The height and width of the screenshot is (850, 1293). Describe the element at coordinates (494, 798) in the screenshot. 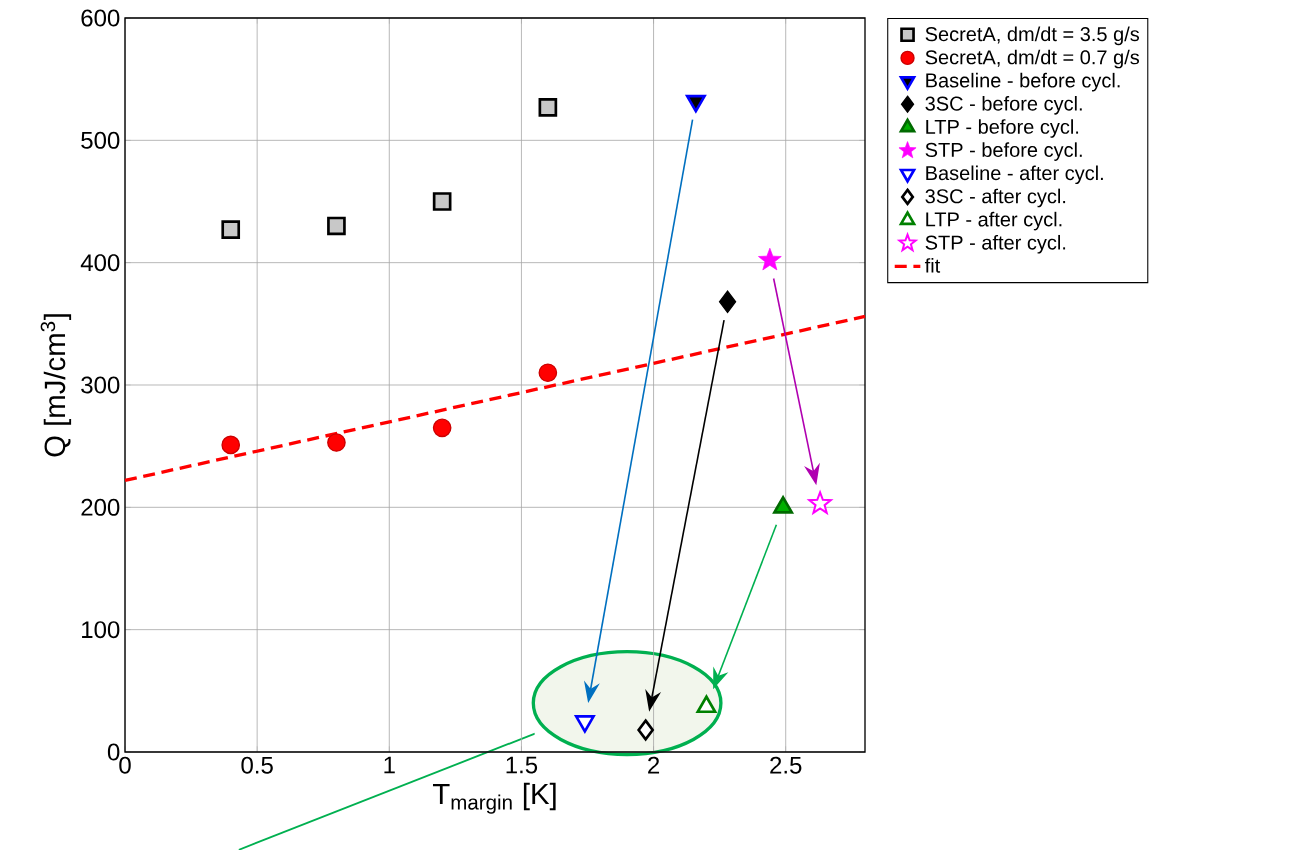

I see `x-axis-title: T$_{margin}$ [K]` at that location.